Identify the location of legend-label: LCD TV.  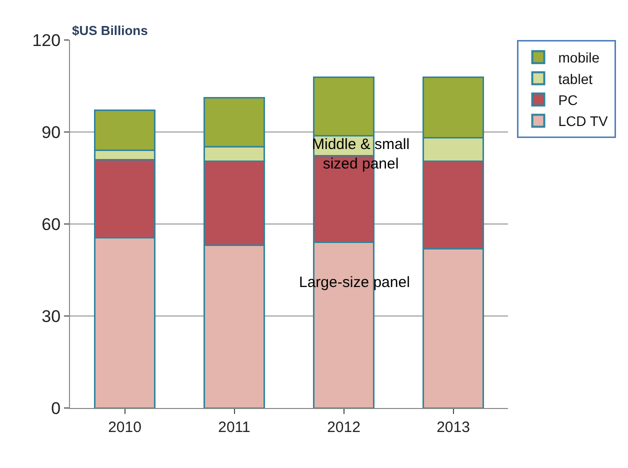
(583, 121).